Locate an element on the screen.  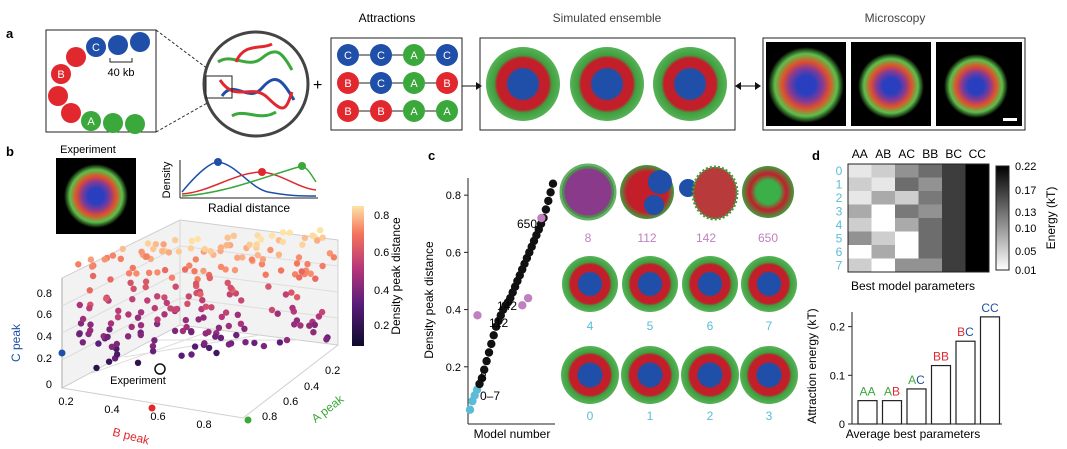
heatmap-col-label: AB is located at coordinates (883, 154).